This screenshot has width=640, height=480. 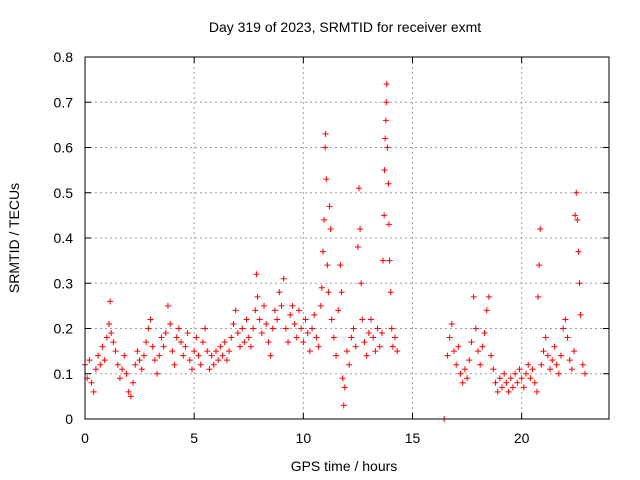 What do you see at coordinates (64, 57) in the screenshot?
I see `y-tick-label: 0.8` at bounding box center [64, 57].